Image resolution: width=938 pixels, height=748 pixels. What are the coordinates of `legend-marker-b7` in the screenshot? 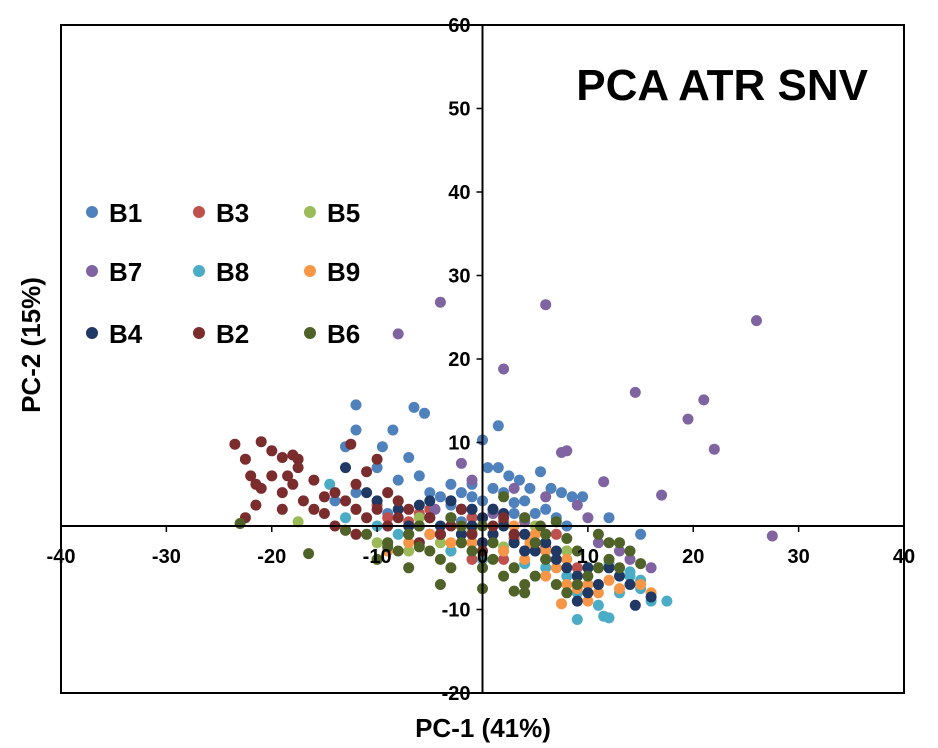 It's located at (92, 271).